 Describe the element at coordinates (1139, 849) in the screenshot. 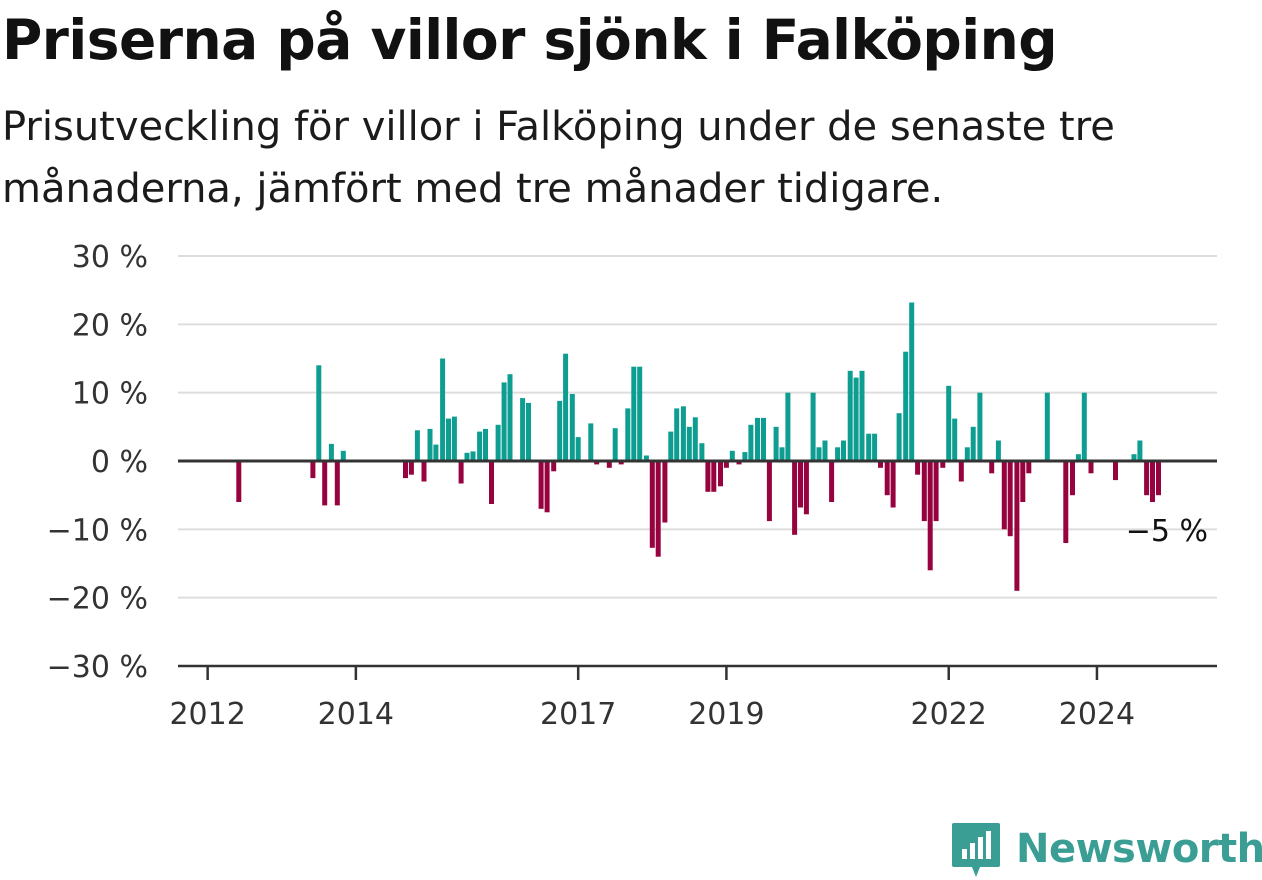

I see `brand-name: Newsworthy` at that location.